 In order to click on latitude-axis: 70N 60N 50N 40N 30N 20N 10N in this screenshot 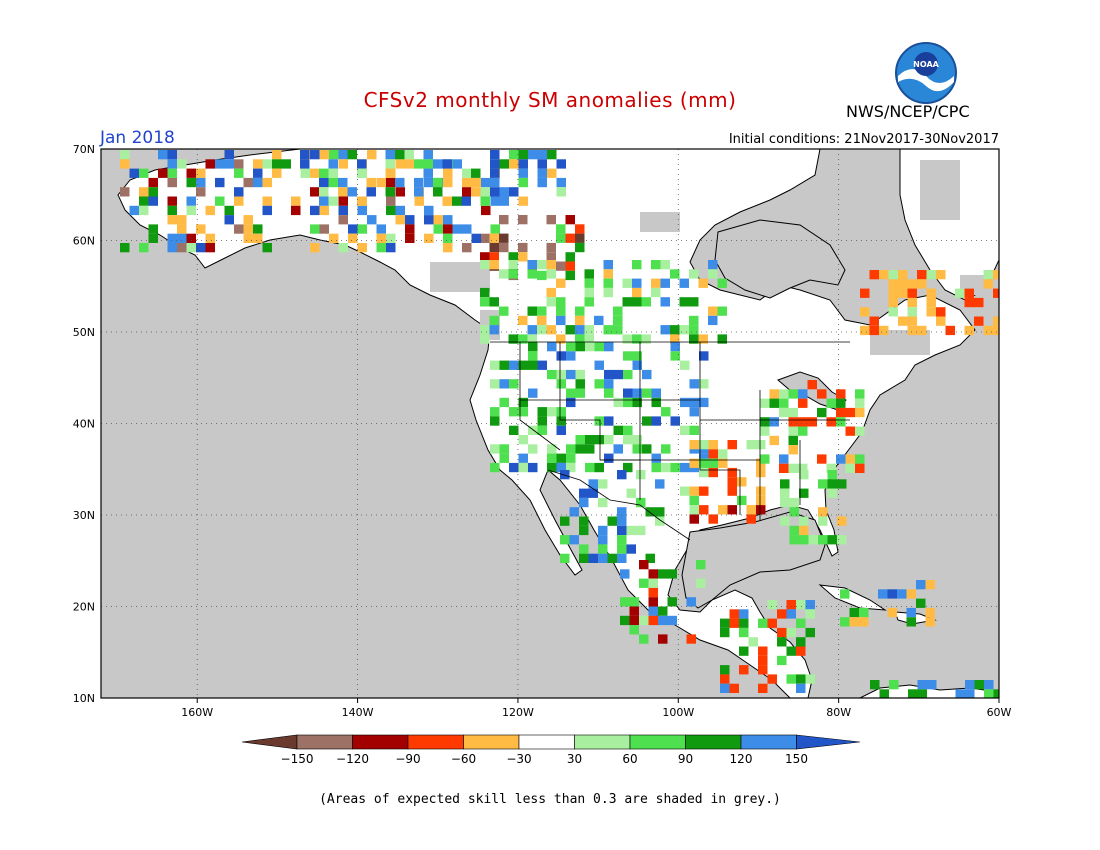, I will do `click(84, 424)`.